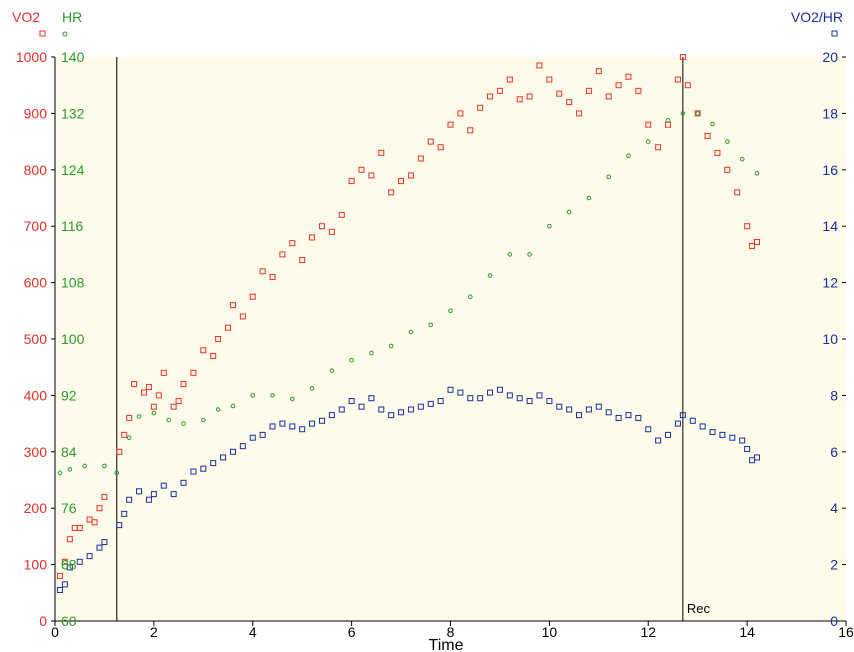 The image size is (854, 652). What do you see at coordinates (36, 170) in the screenshot?
I see `vo2-tick-label: 800` at bounding box center [36, 170].